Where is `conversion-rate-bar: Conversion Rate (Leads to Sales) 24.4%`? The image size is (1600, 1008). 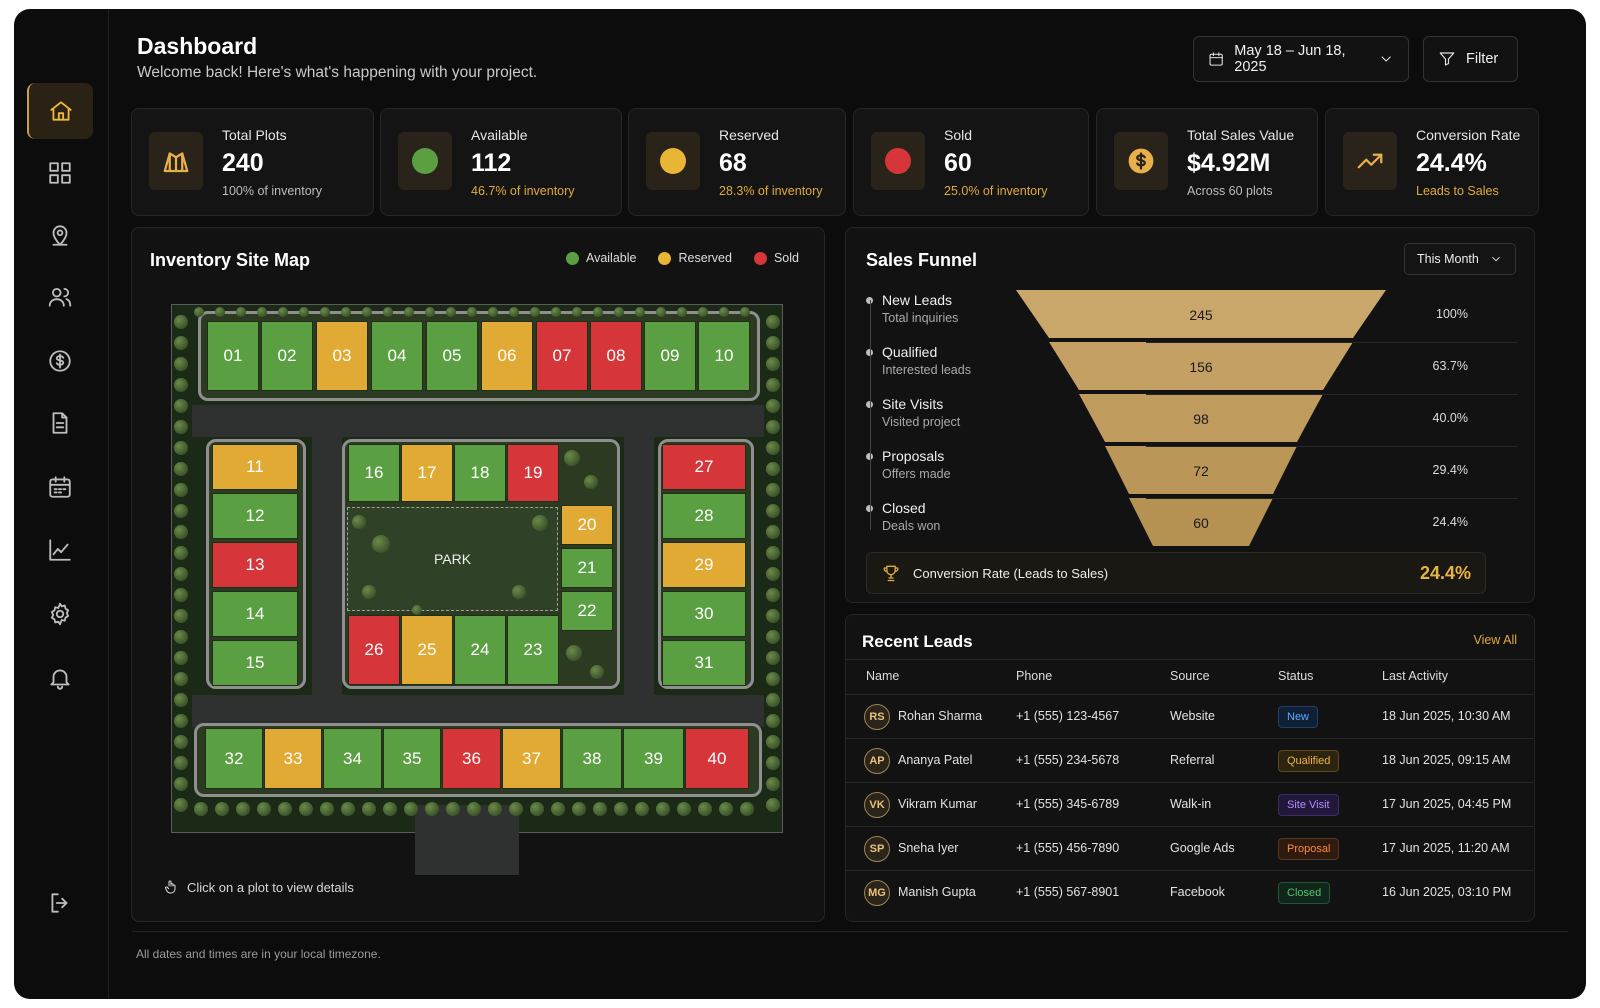
conversion-rate-bar: Conversion Rate (Leads to Sales) 24.4% is located at coordinates (1176, 573).